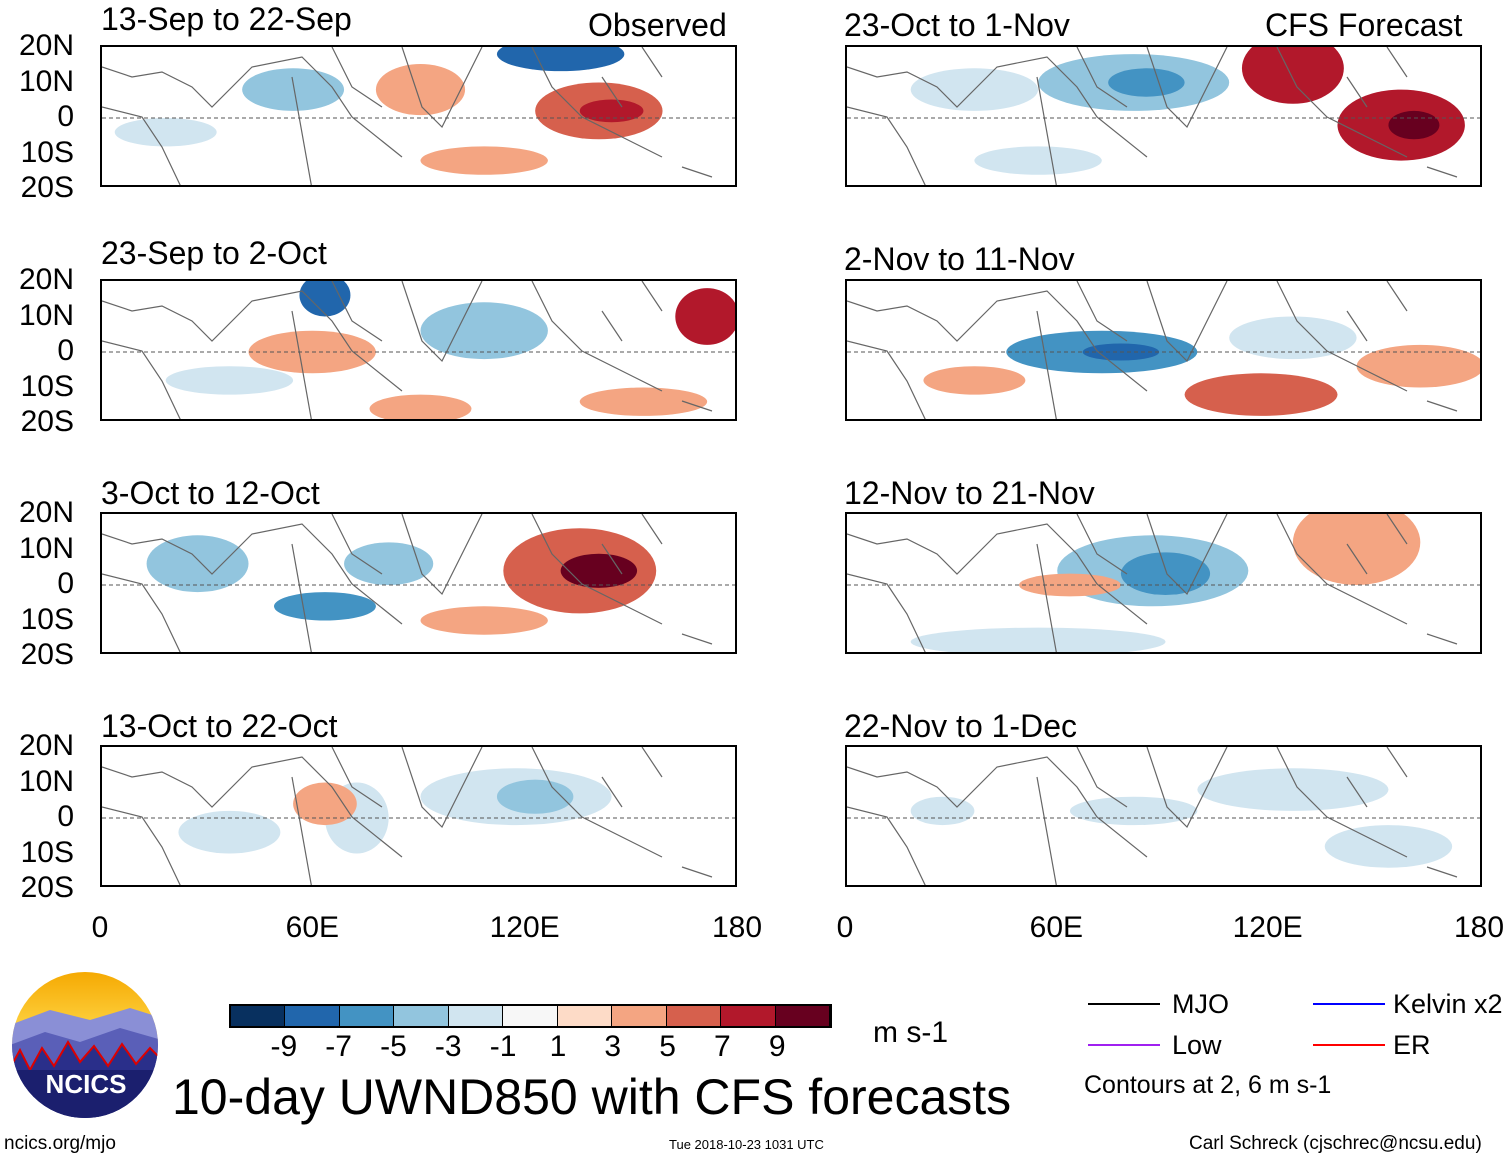 This screenshot has width=1510, height=1159. Describe the element at coordinates (210, 493) in the screenshot. I see `panel-title: 3-Oct to 12-Oct` at that location.